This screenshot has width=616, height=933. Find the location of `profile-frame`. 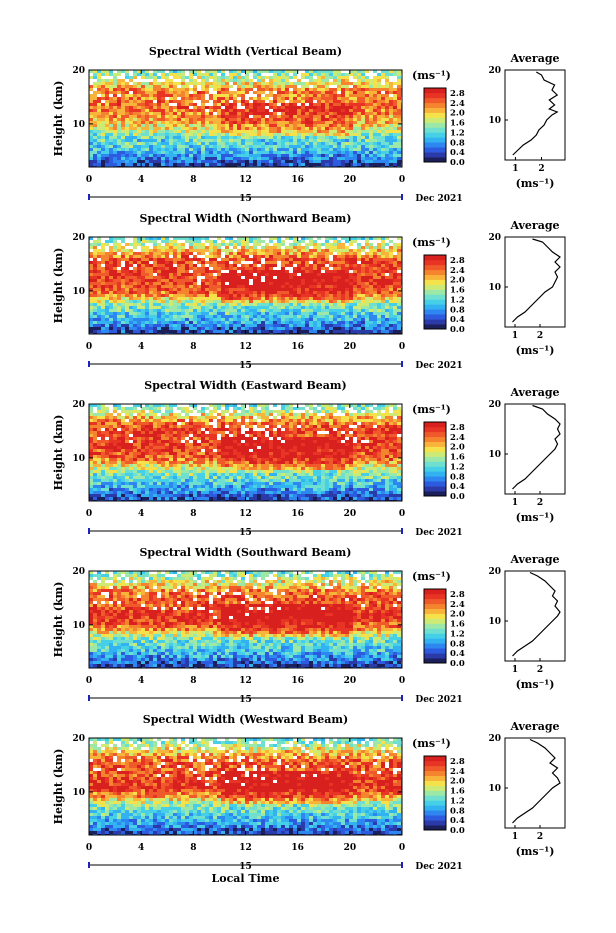

profile-frame is located at coordinates (535, 115).